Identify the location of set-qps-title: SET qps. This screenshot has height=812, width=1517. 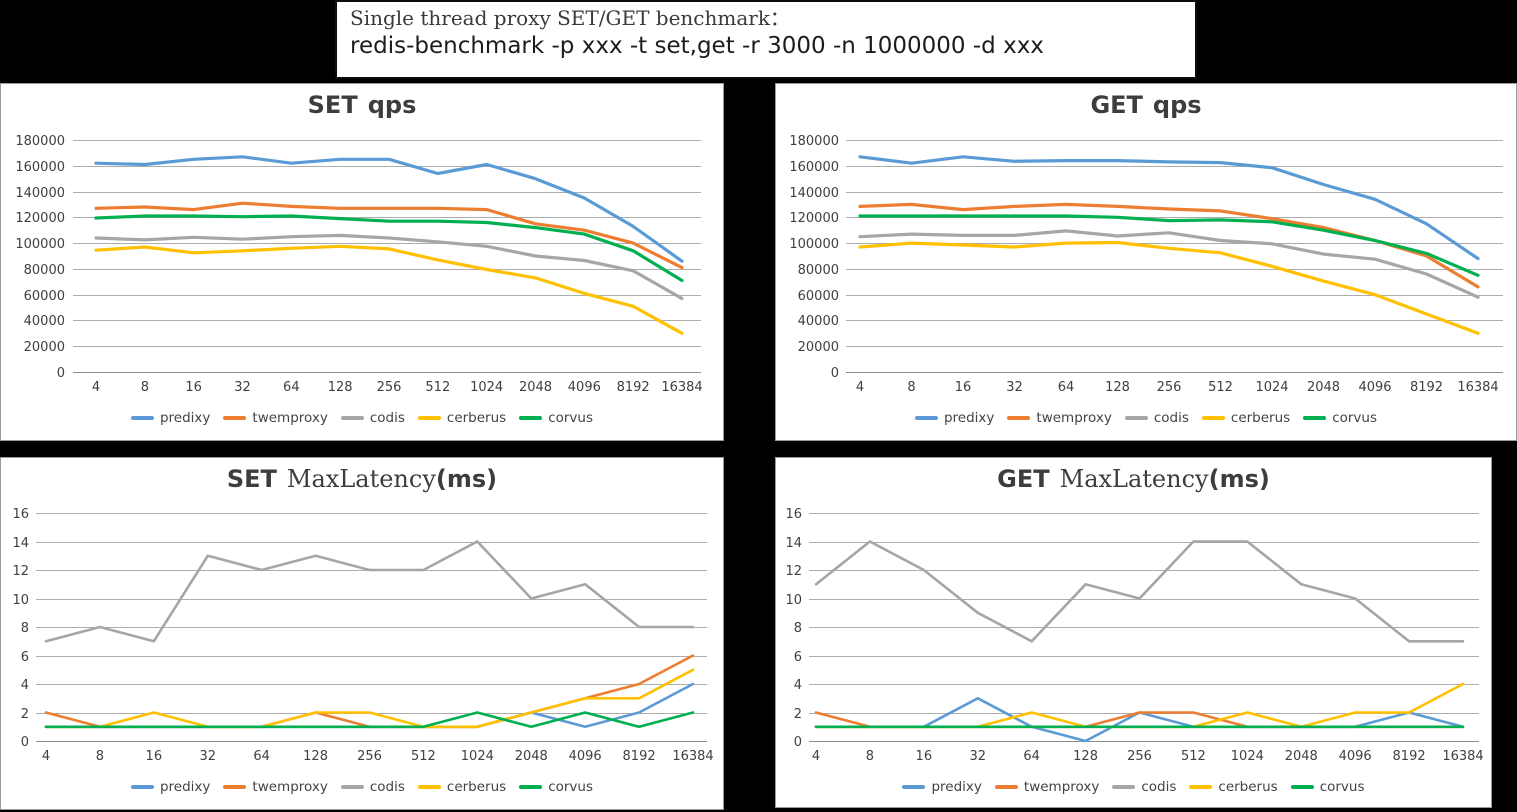
(362, 105).